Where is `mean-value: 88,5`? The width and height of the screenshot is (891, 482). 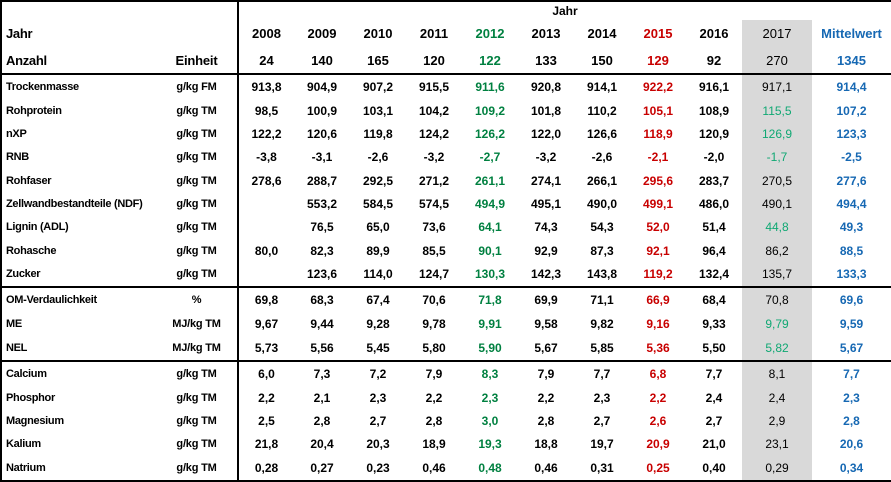 mean-value: 88,5 is located at coordinates (851, 250).